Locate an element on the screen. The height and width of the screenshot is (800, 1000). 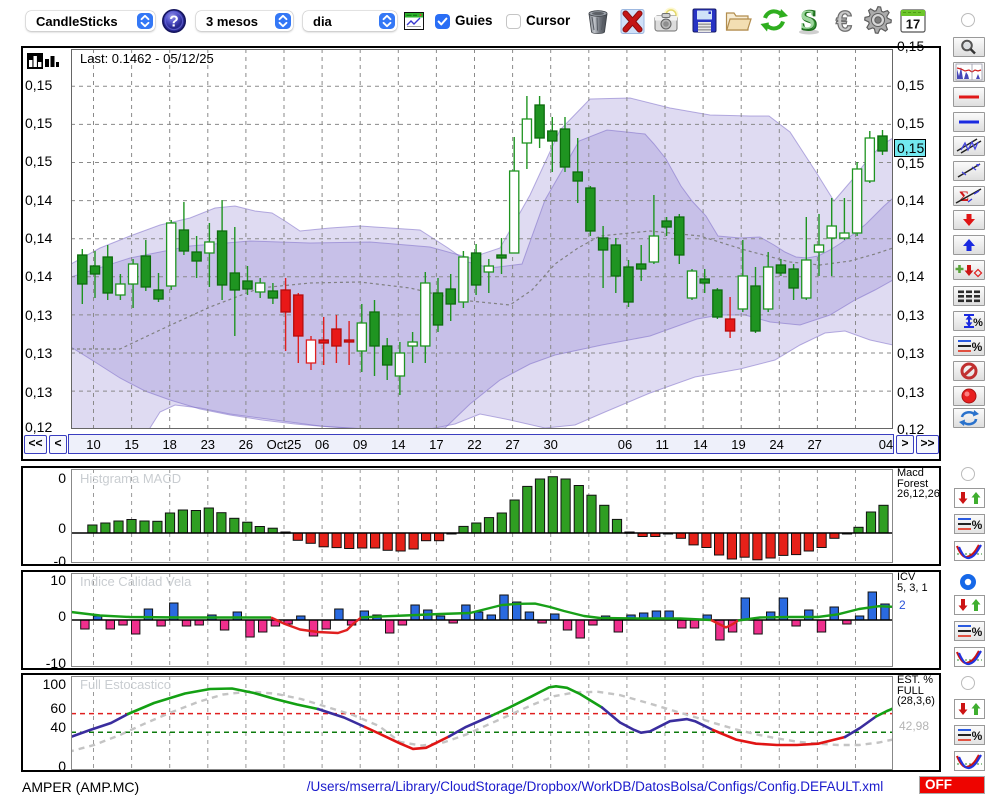
svg-text: 17 is located at coordinates (913, 24).